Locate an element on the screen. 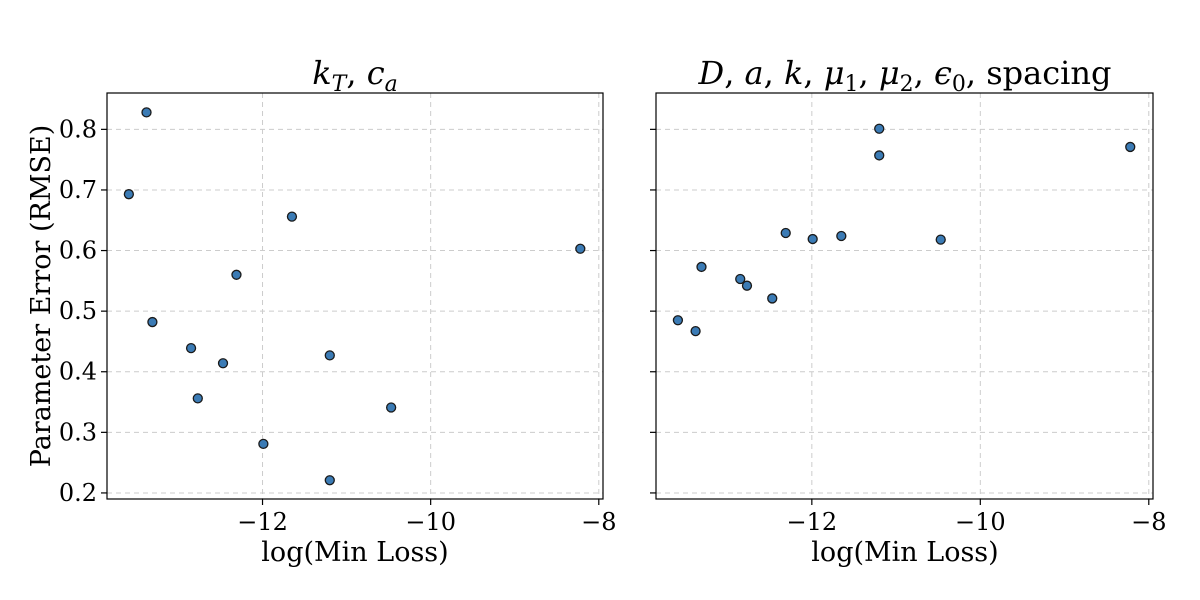 Image resolution: width=1200 pixels, height=600 pixels. y-tick-label: 0.5 is located at coordinates (78, 311).